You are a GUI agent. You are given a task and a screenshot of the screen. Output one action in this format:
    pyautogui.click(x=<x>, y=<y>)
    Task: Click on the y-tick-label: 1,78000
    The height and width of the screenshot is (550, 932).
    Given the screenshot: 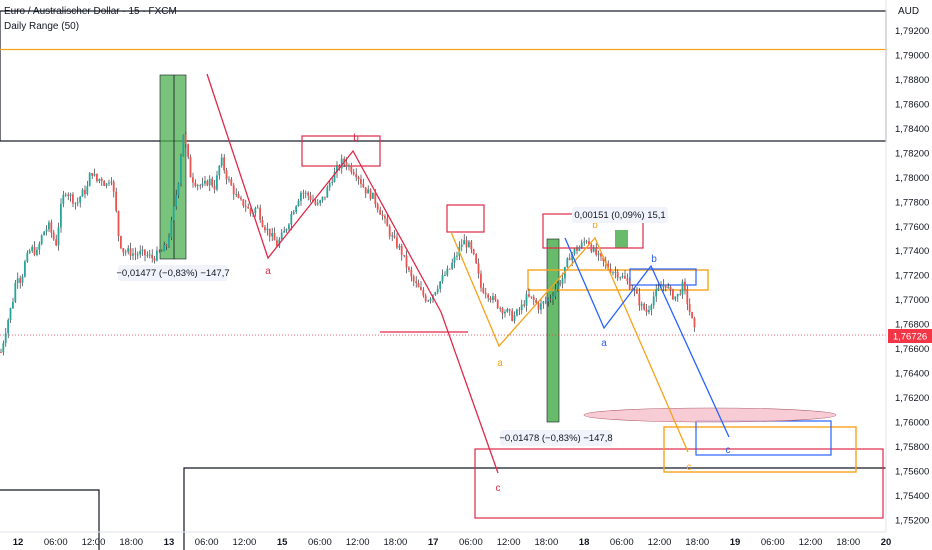 What is the action you would take?
    pyautogui.click(x=912, y=178)
    